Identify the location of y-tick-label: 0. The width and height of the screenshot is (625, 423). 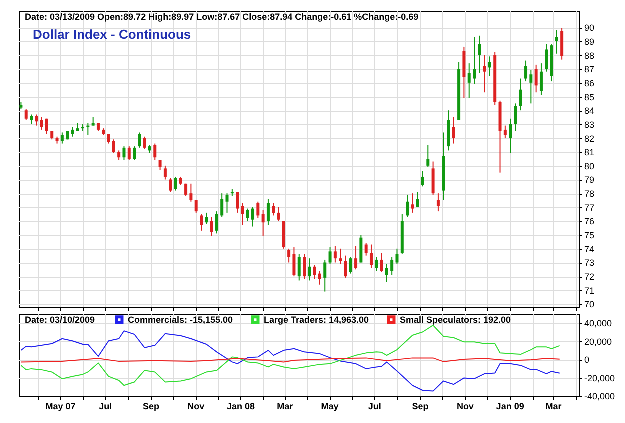
(587, 360).